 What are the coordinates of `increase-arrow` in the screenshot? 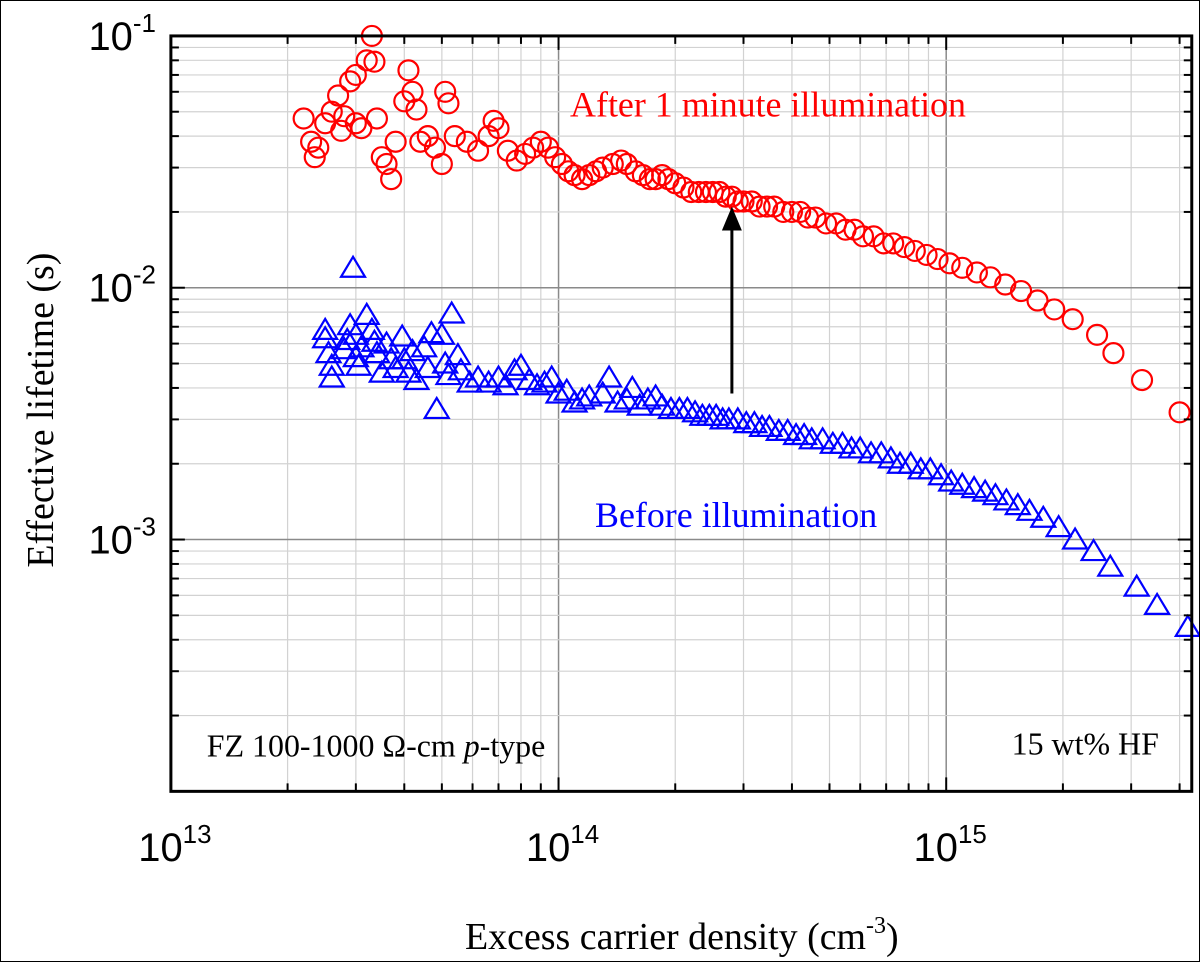 It's located at (731, 300).